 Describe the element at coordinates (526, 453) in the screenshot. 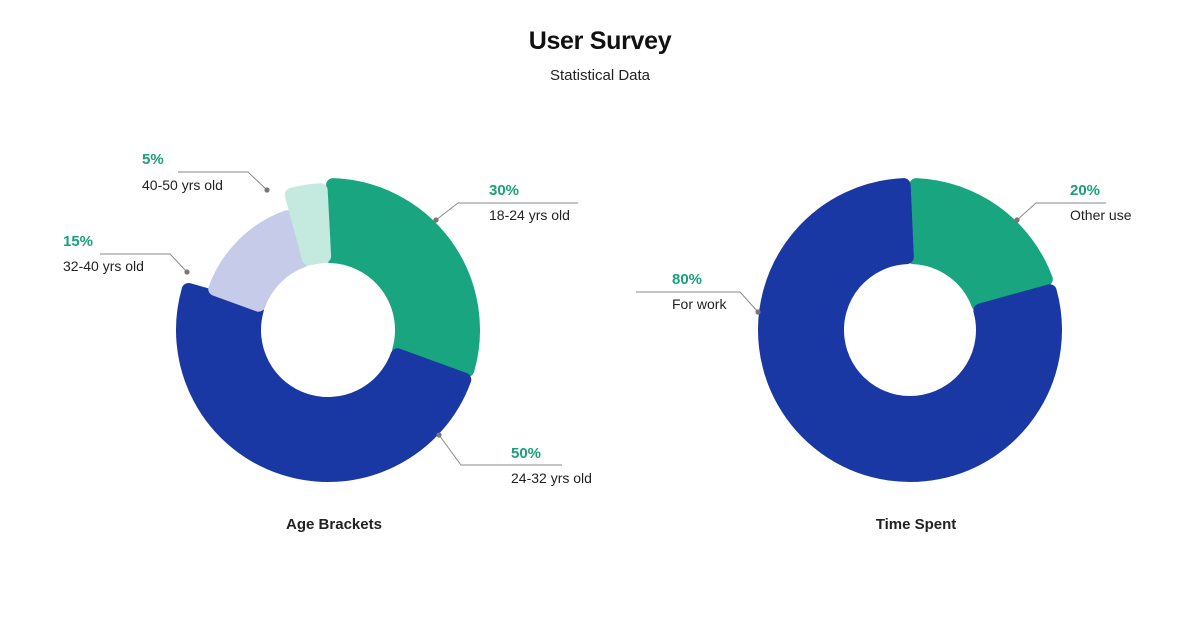

I see `percent-label-24-32: 50%` at that location.